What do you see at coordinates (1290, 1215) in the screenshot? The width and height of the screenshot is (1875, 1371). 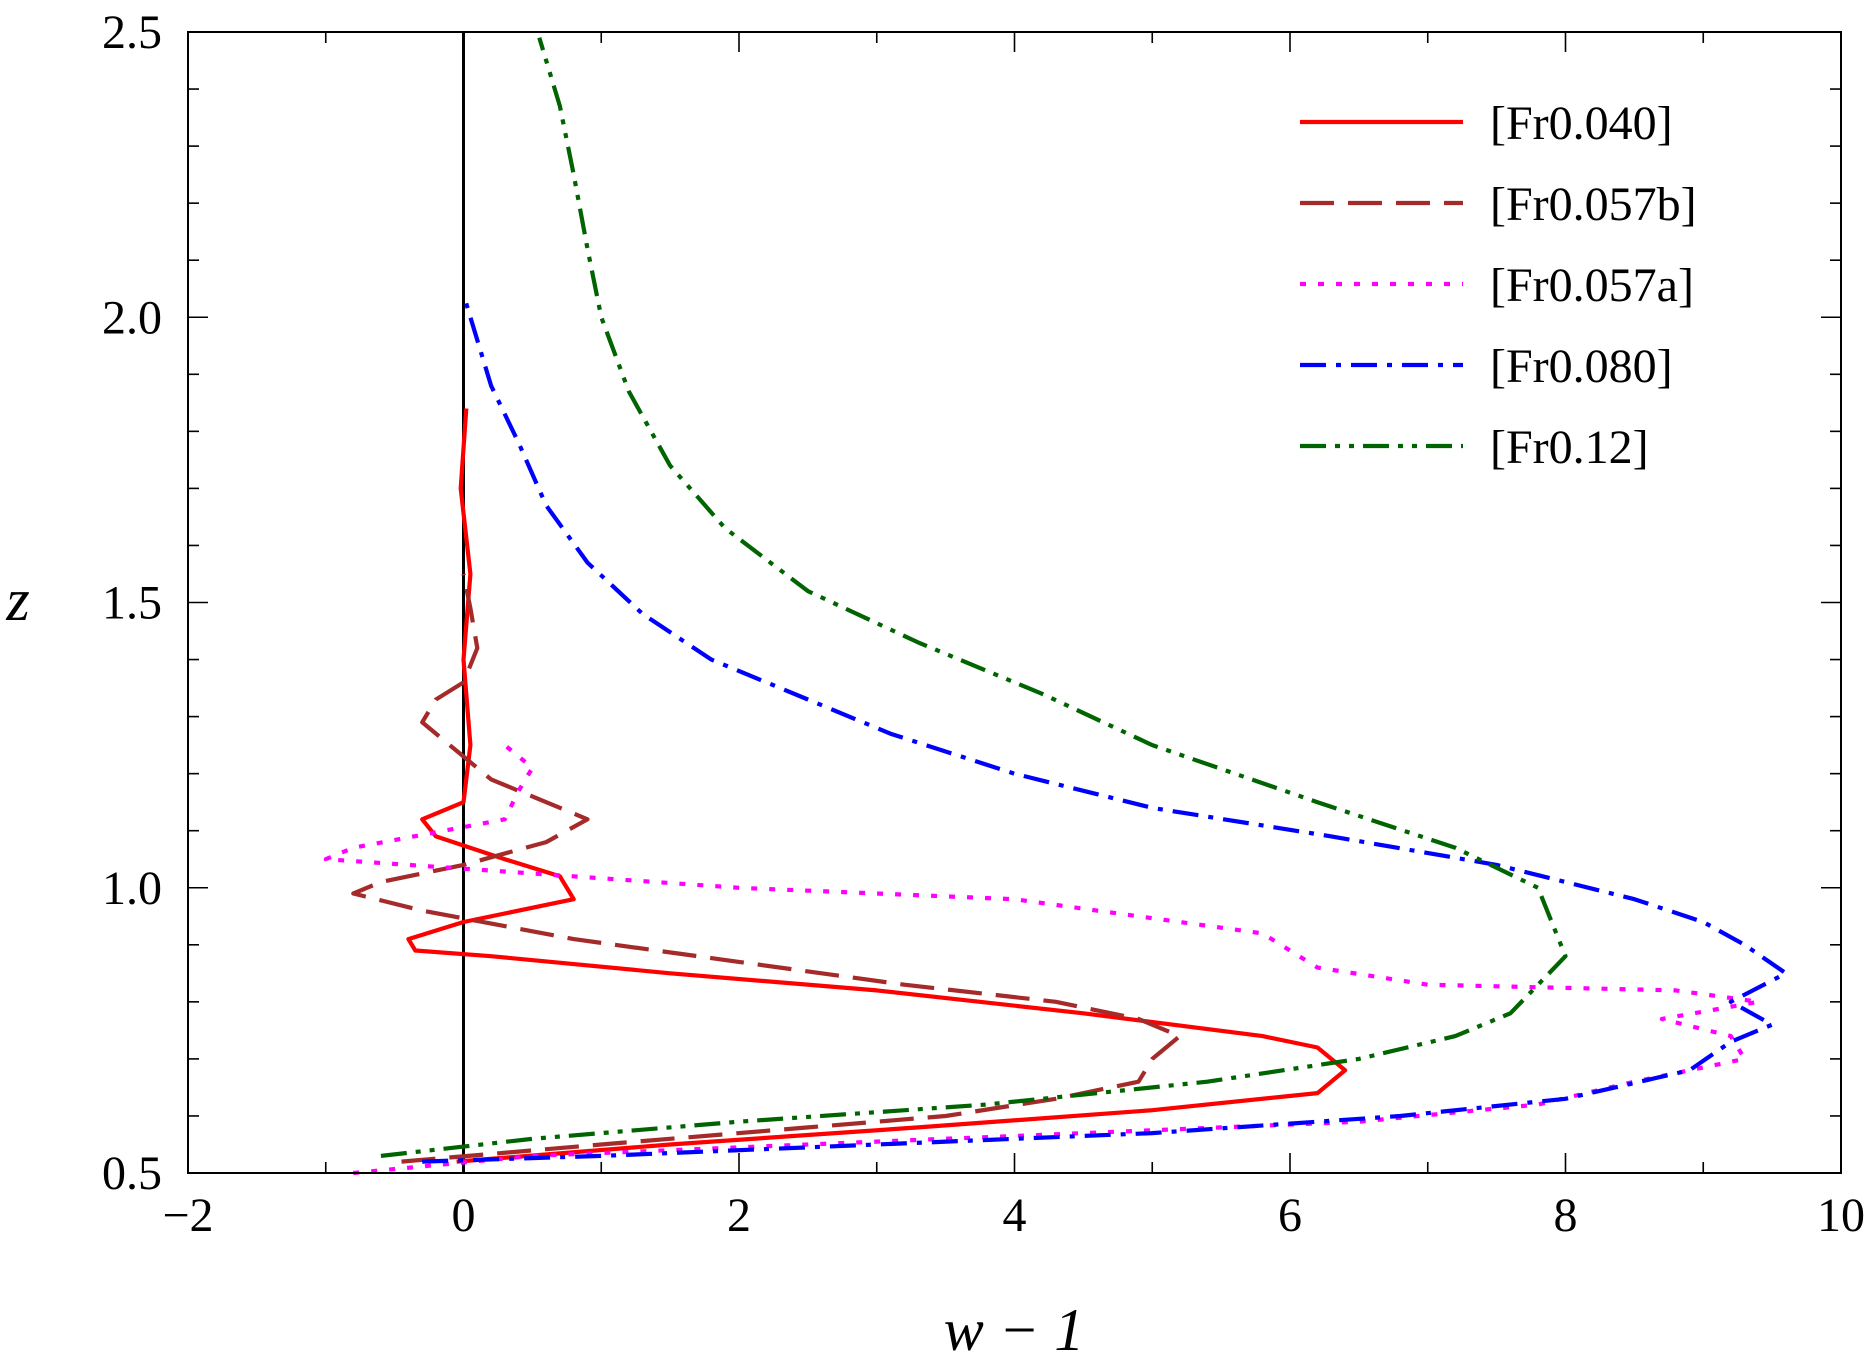 I see `x-tick-label: 6` at bounding box center [1290, 1215].